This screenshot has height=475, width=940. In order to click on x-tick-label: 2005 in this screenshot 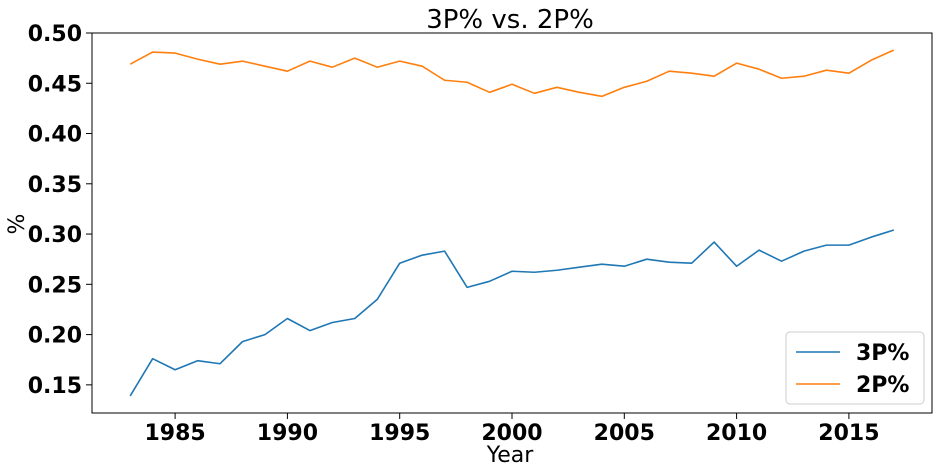, I will do `click(624, 433)`.